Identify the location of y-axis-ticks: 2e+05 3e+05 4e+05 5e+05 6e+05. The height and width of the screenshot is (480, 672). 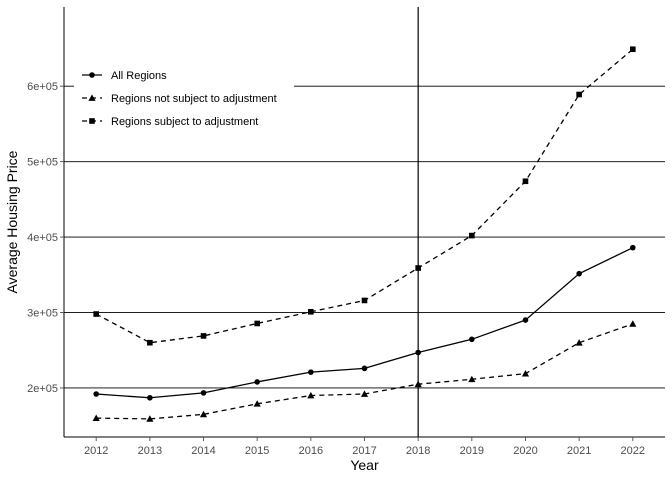
(45, 238).